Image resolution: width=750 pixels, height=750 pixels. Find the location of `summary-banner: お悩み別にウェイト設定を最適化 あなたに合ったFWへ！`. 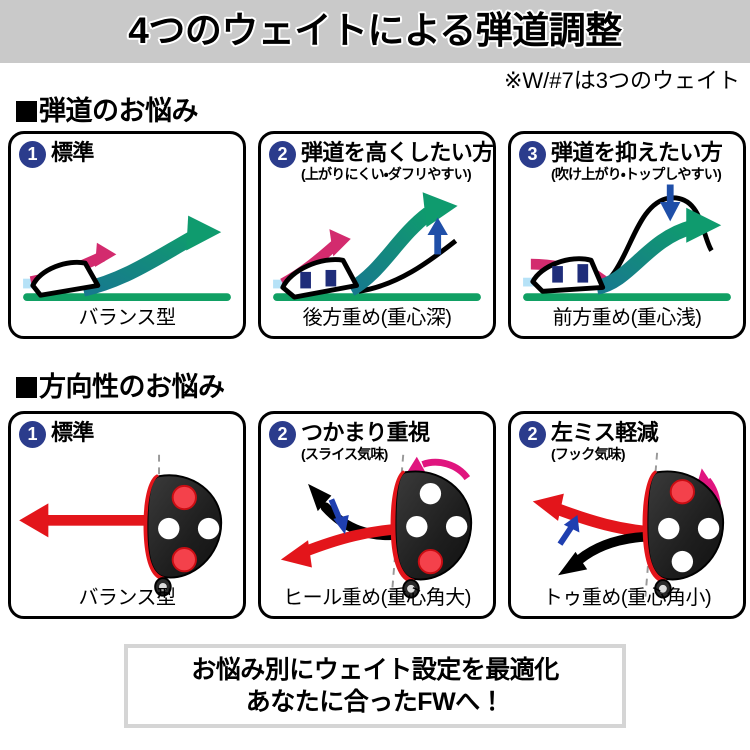

summary-banner: お悩み別にウェイト設定を最適化 あなたに合ったFWへ！ is located at coordinates (375, 686).